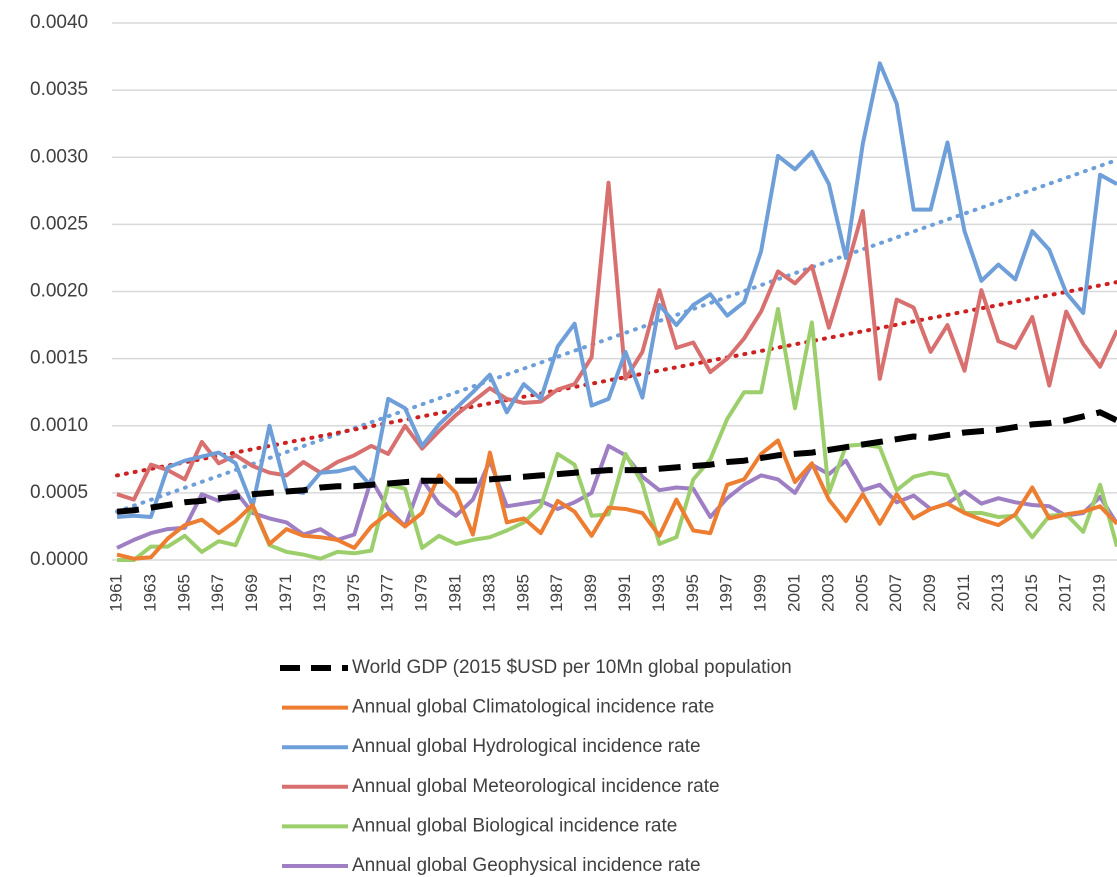  Describe the element at coordinates (861, 593) in the screenshot. I see `x-tick-label: 2005` at that location.